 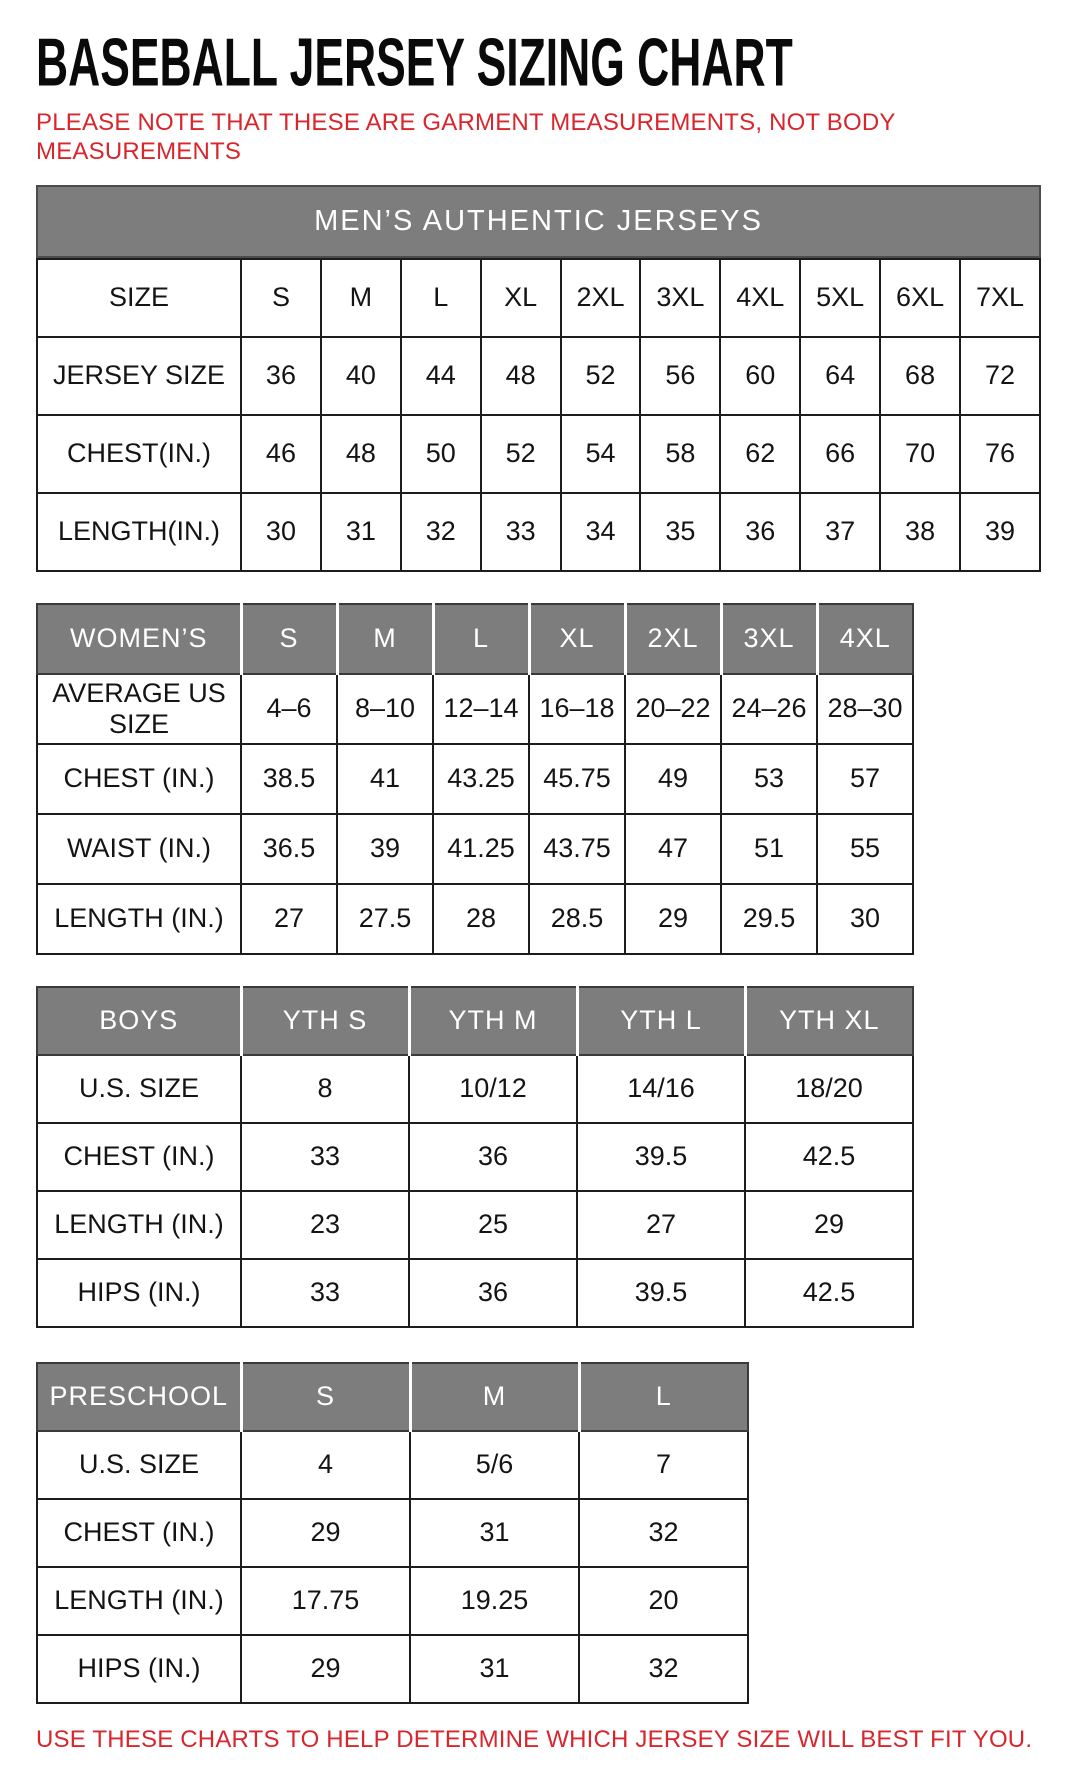 I want to click on table-row: HIPS (IN.) 33 36 39.5 42.5, so click(x=475, y=1292).